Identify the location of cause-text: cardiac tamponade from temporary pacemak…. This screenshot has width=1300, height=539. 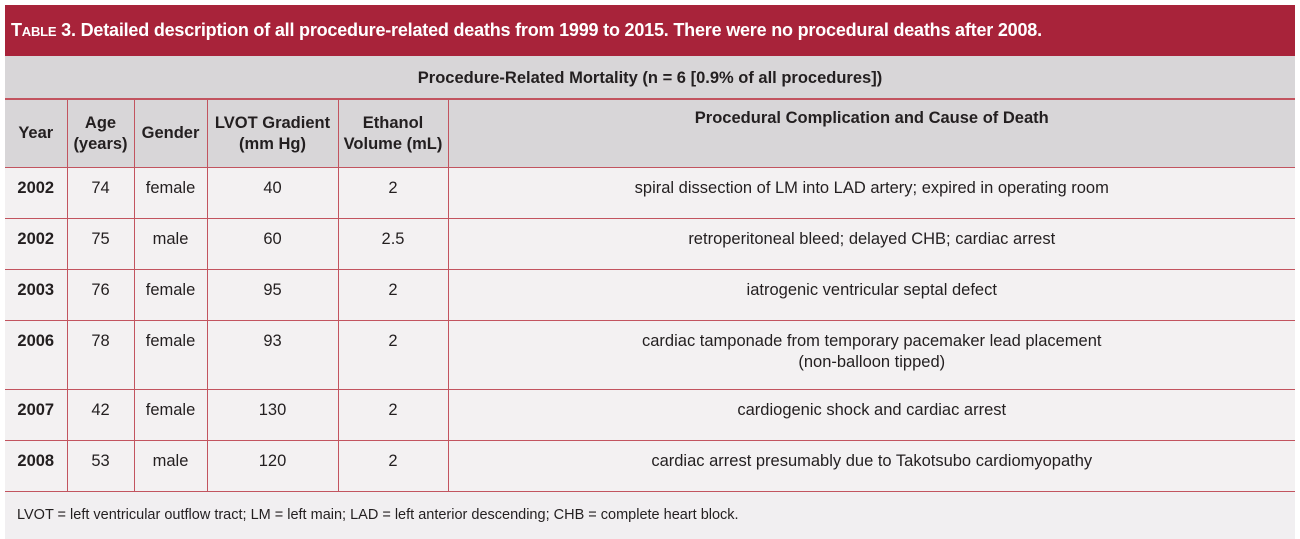
(872, 341).